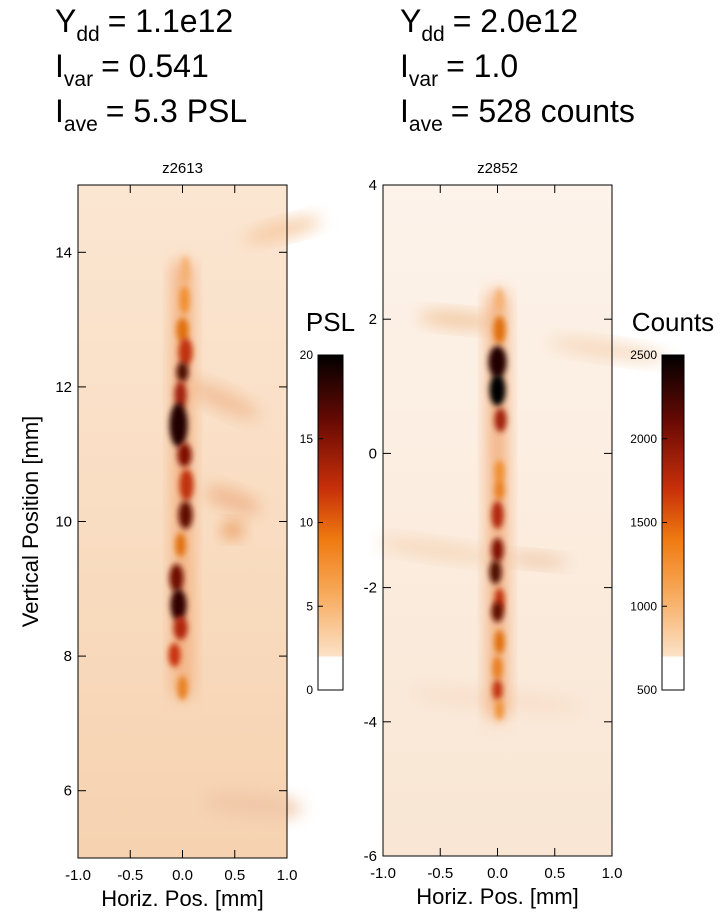  I want to click on plot-title: z2852, so click(497, 168).